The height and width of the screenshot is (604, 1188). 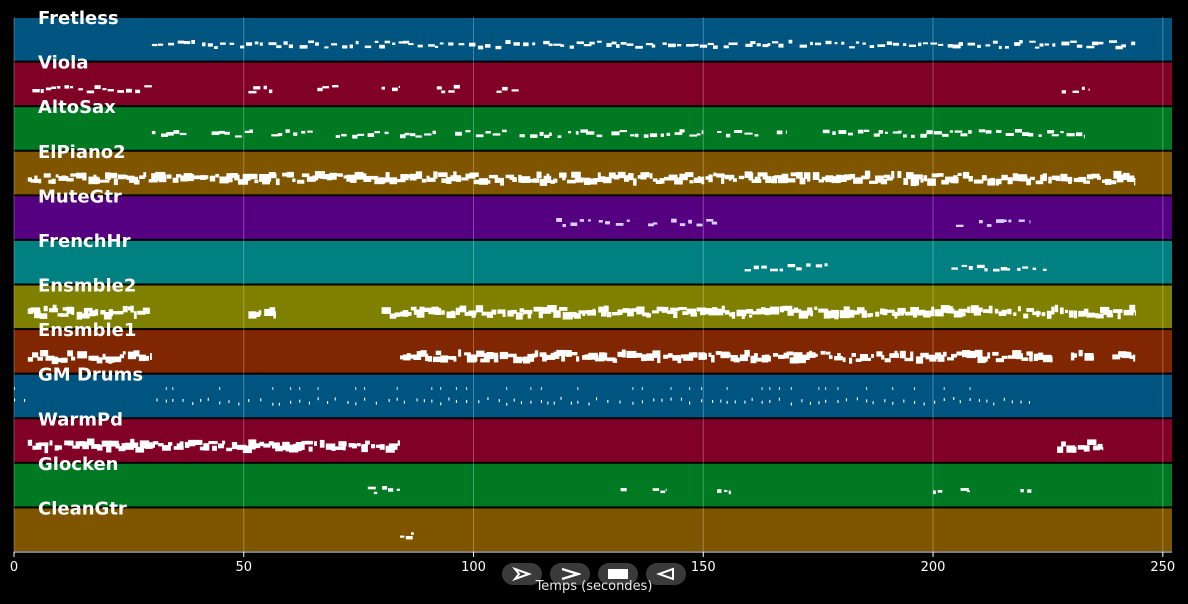 I want to click on track-band, so click(x=593, y=351).